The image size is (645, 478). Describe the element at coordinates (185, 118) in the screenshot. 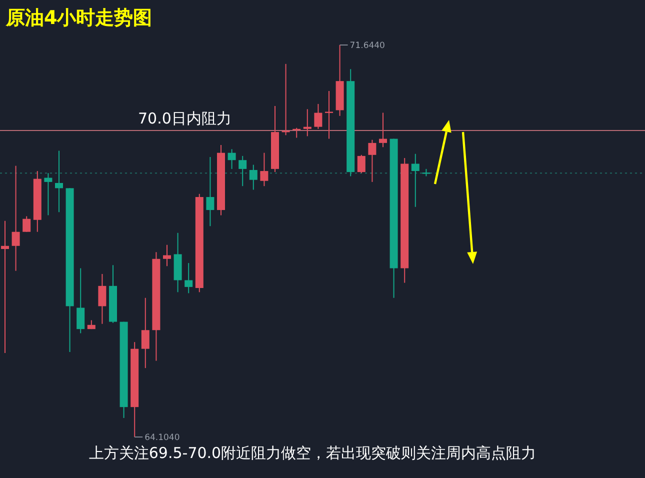

I see `ref-line-label: 70.0日内阻力` at that location.